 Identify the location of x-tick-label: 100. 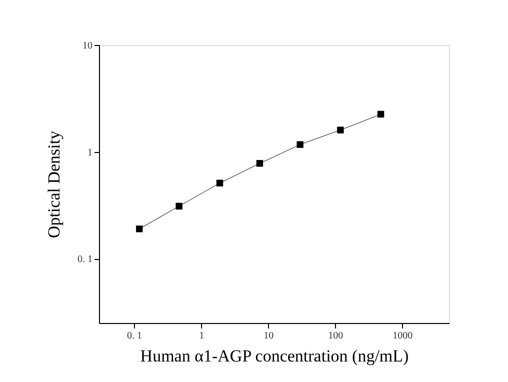
(336, 336).